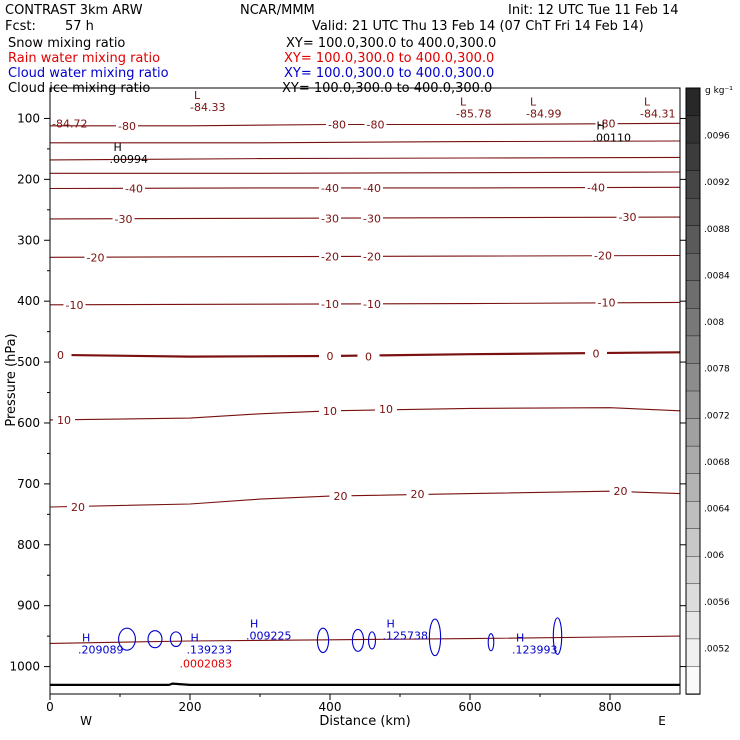 Image resolution: width=740 pixels, height=740 pixels. I want to click on x-axis-ticks: 0 200 400 600 800, so click(333, 704).